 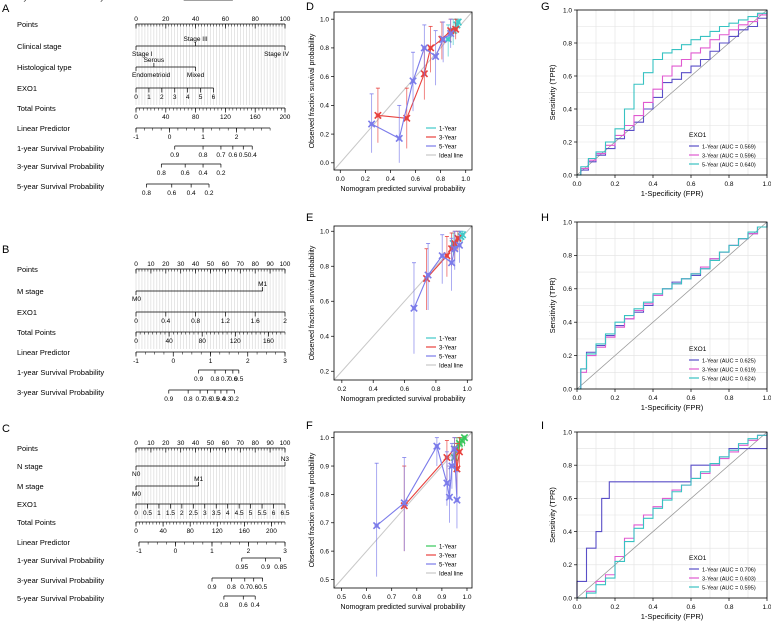 I want to click on nomogram-category-label: Stage IV, so click(x=277, y=54).